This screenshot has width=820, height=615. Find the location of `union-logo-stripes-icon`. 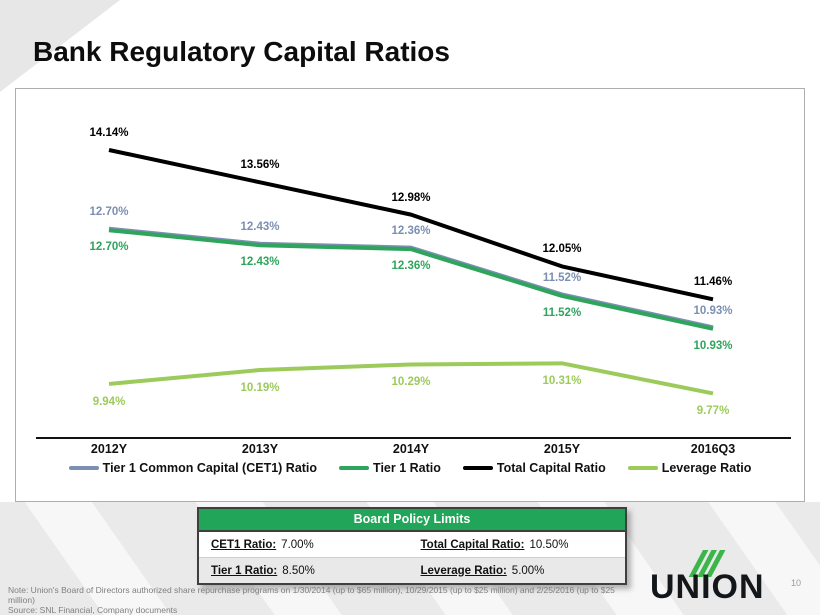

union-logo-stripes-icon is located at coordinates (707, 563).